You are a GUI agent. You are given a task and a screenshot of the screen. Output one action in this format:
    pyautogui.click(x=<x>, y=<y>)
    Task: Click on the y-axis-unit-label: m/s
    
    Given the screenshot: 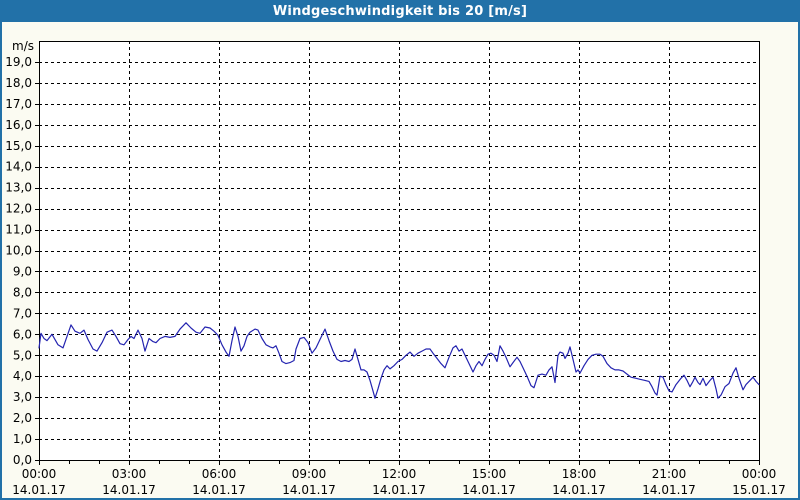 What is the action you would take?
    pyautogui.click(x=23, y=46)
    